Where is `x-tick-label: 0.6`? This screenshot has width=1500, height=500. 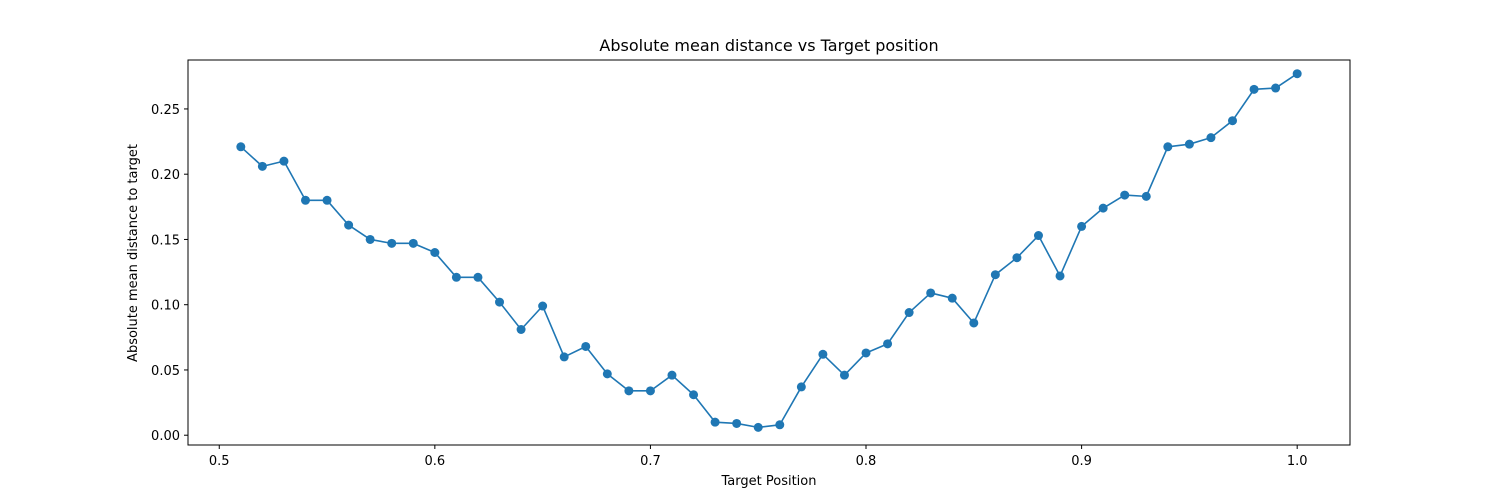 x-tick-label: 0.6 is located at coordinates (435, 461).